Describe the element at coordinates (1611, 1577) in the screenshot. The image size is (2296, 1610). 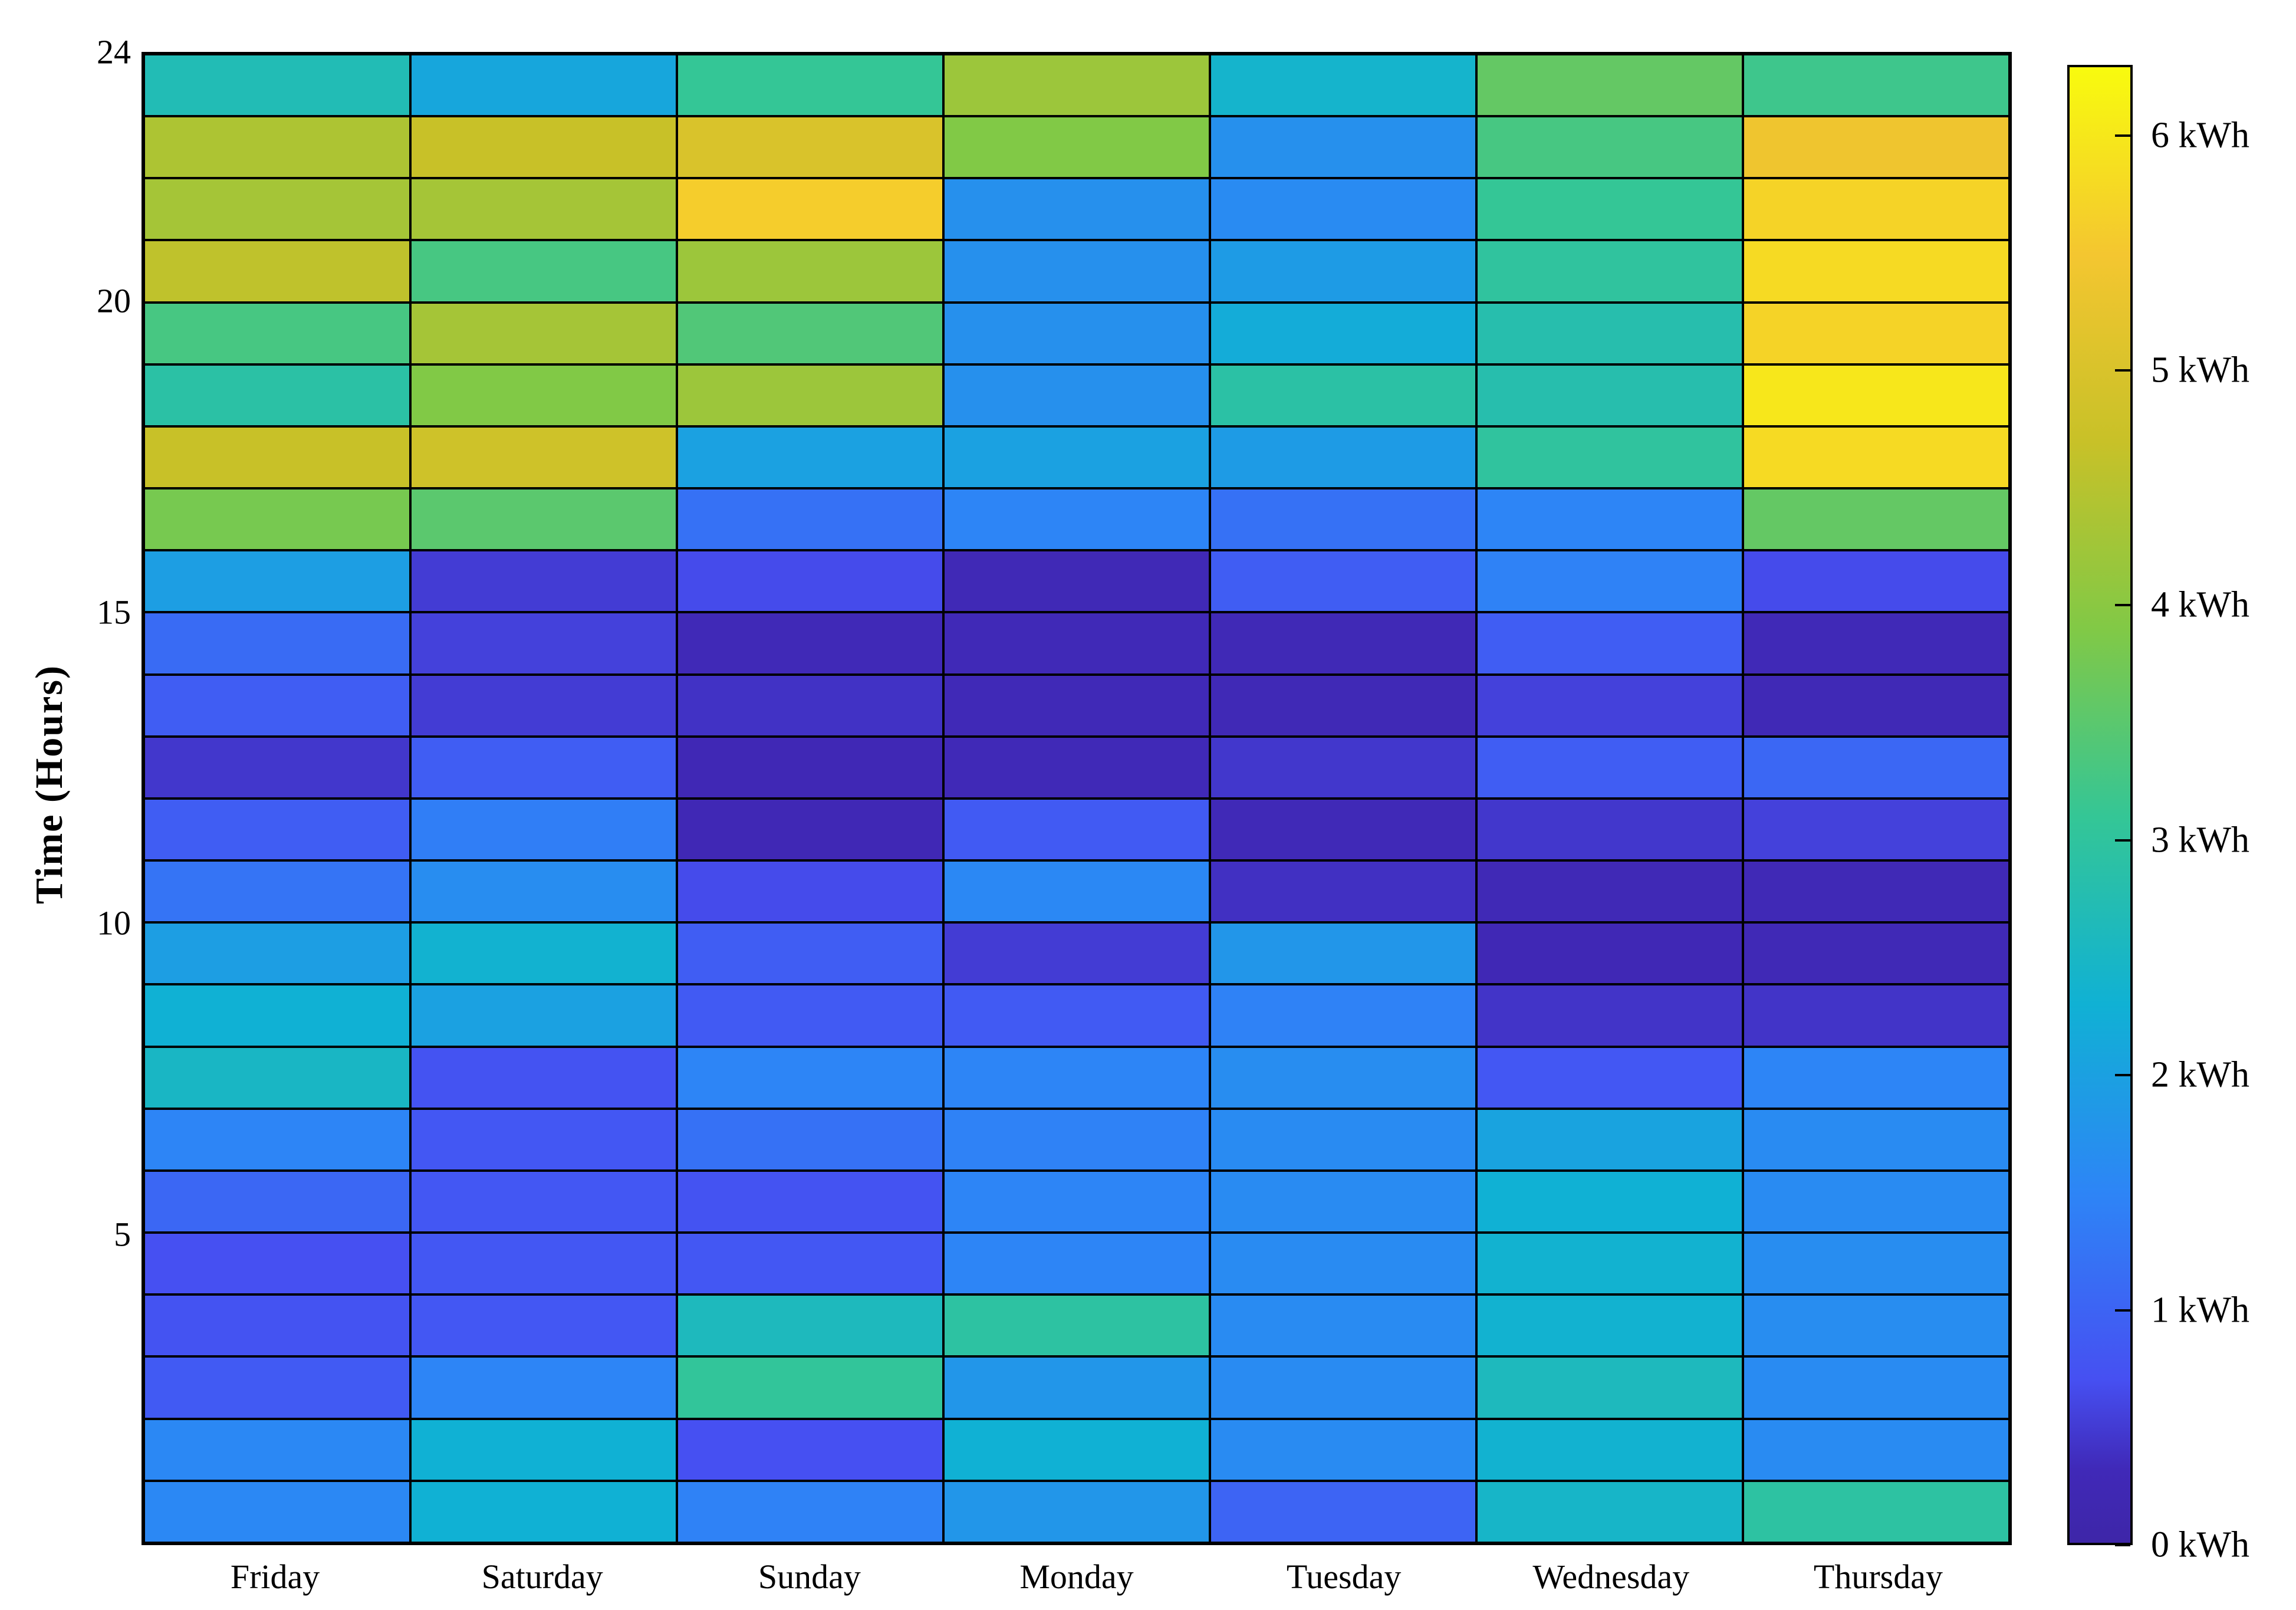
I see `x-axis-day-label: Wednesday` at that location.